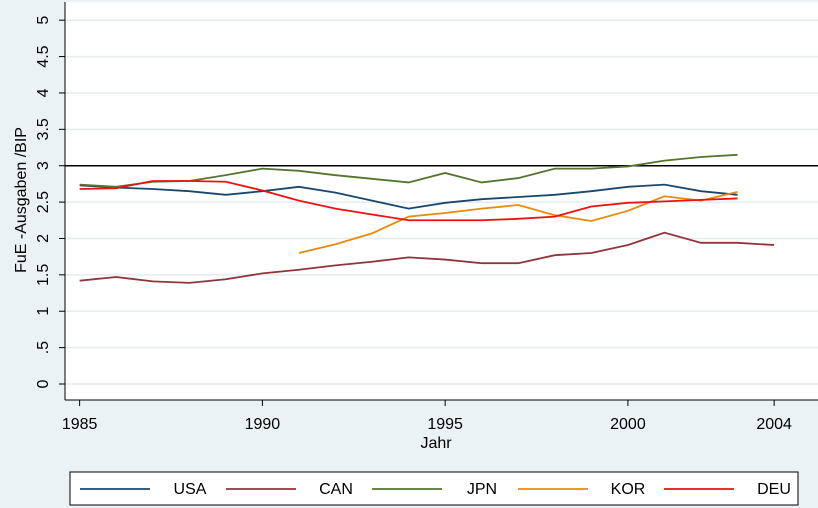  Describe the element at coordinates (43, 347) in the screenshot. I see `y-tick-label: .5` at that location.